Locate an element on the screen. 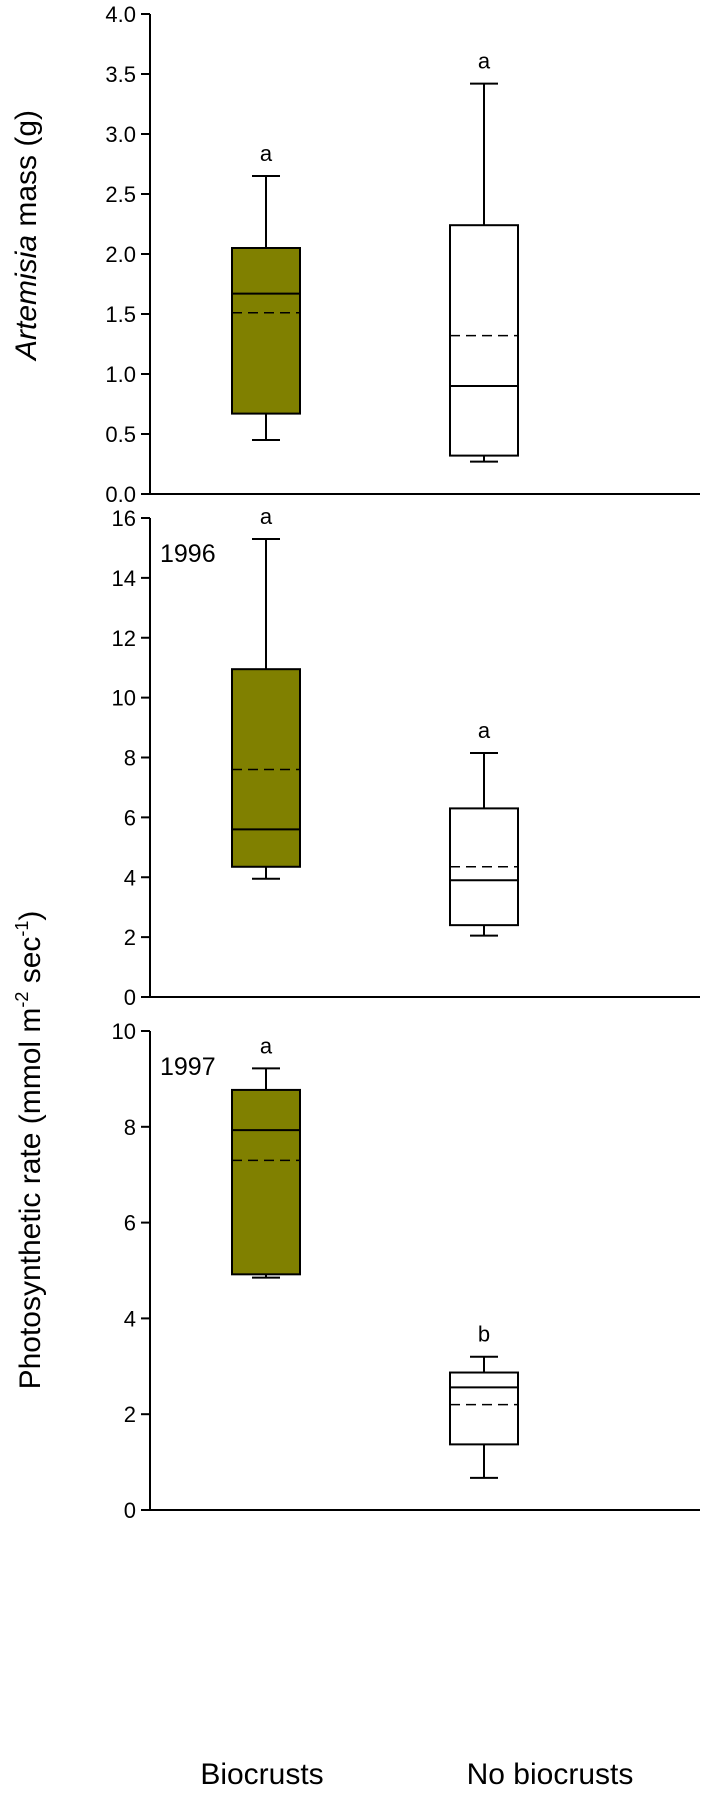  x-category-label-biocrusts: Biocrusts is located at coordinates (261, 1774).